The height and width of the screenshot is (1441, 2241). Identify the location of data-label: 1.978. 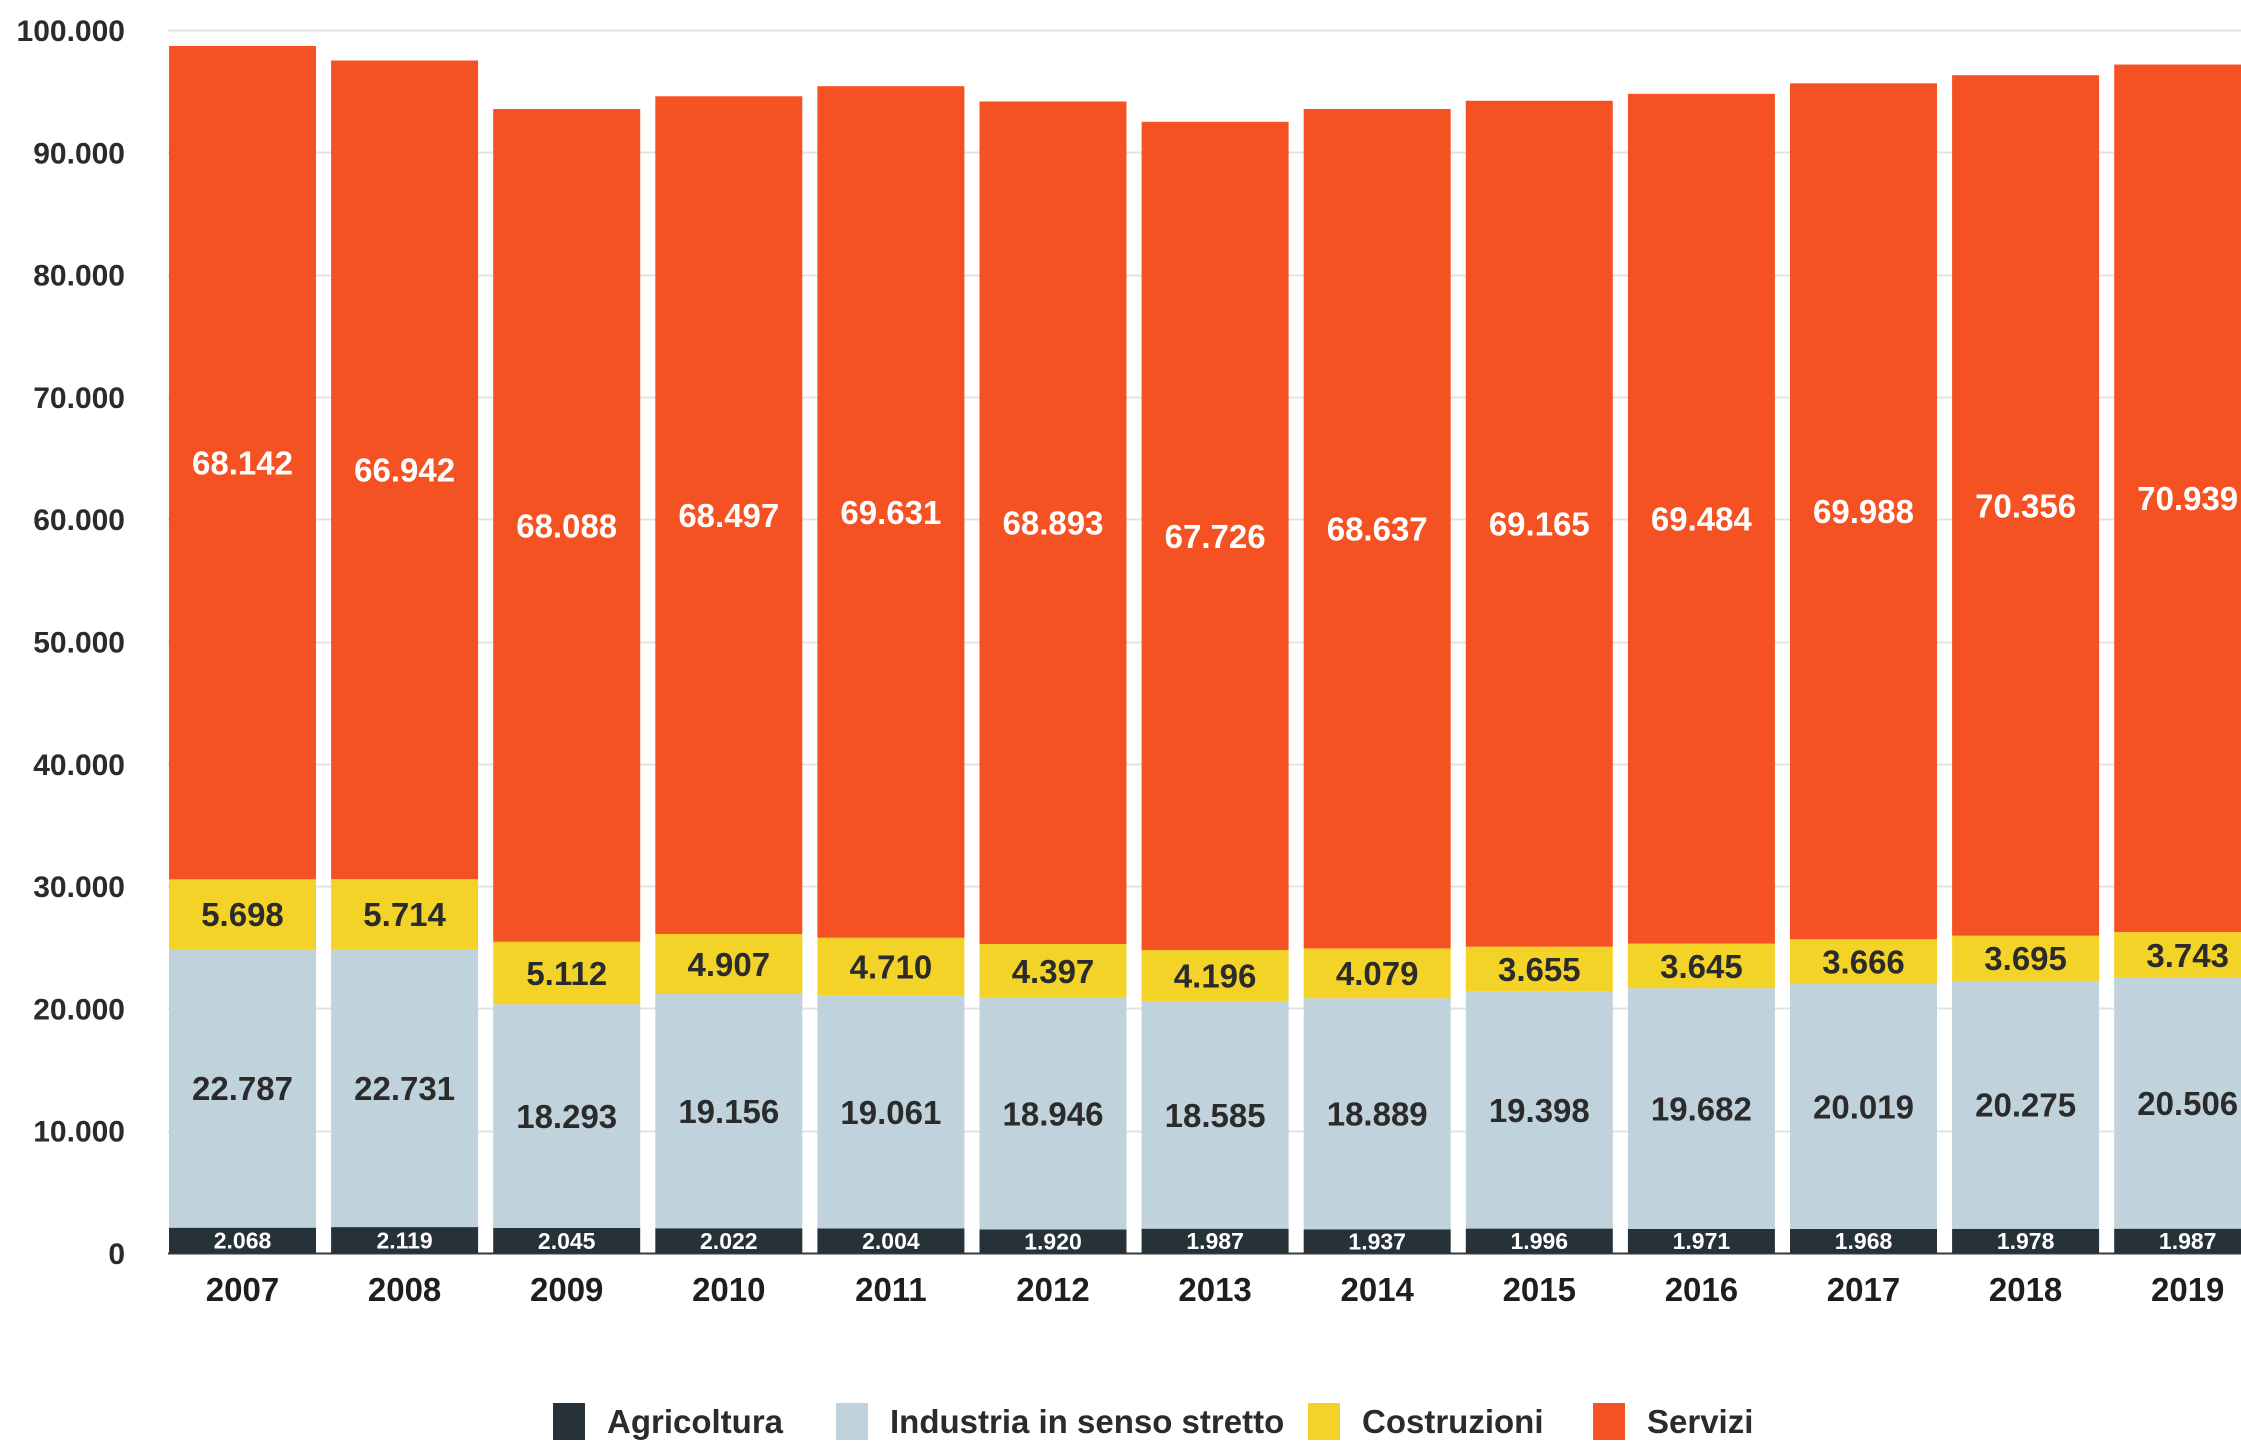
(2026, 1241).